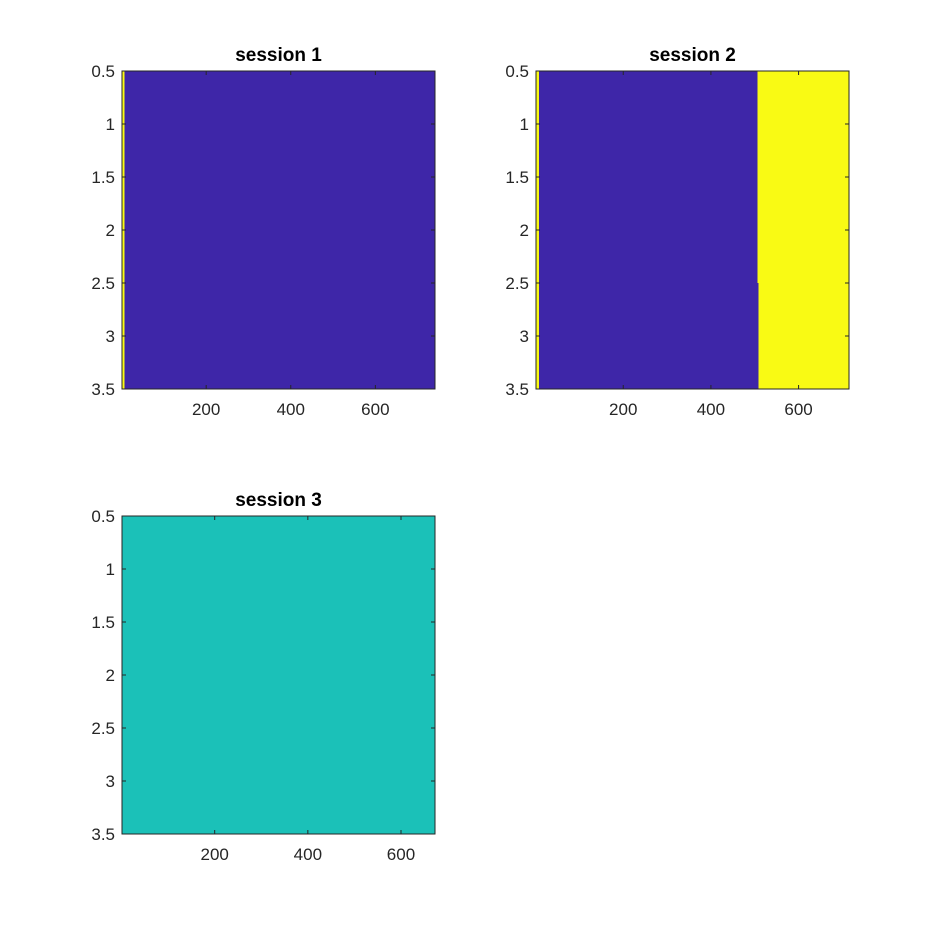  What do you see at coordinates (278, 55) in the screenshot?
I see `chart-title: session 1` at bounding box center [278, 55].